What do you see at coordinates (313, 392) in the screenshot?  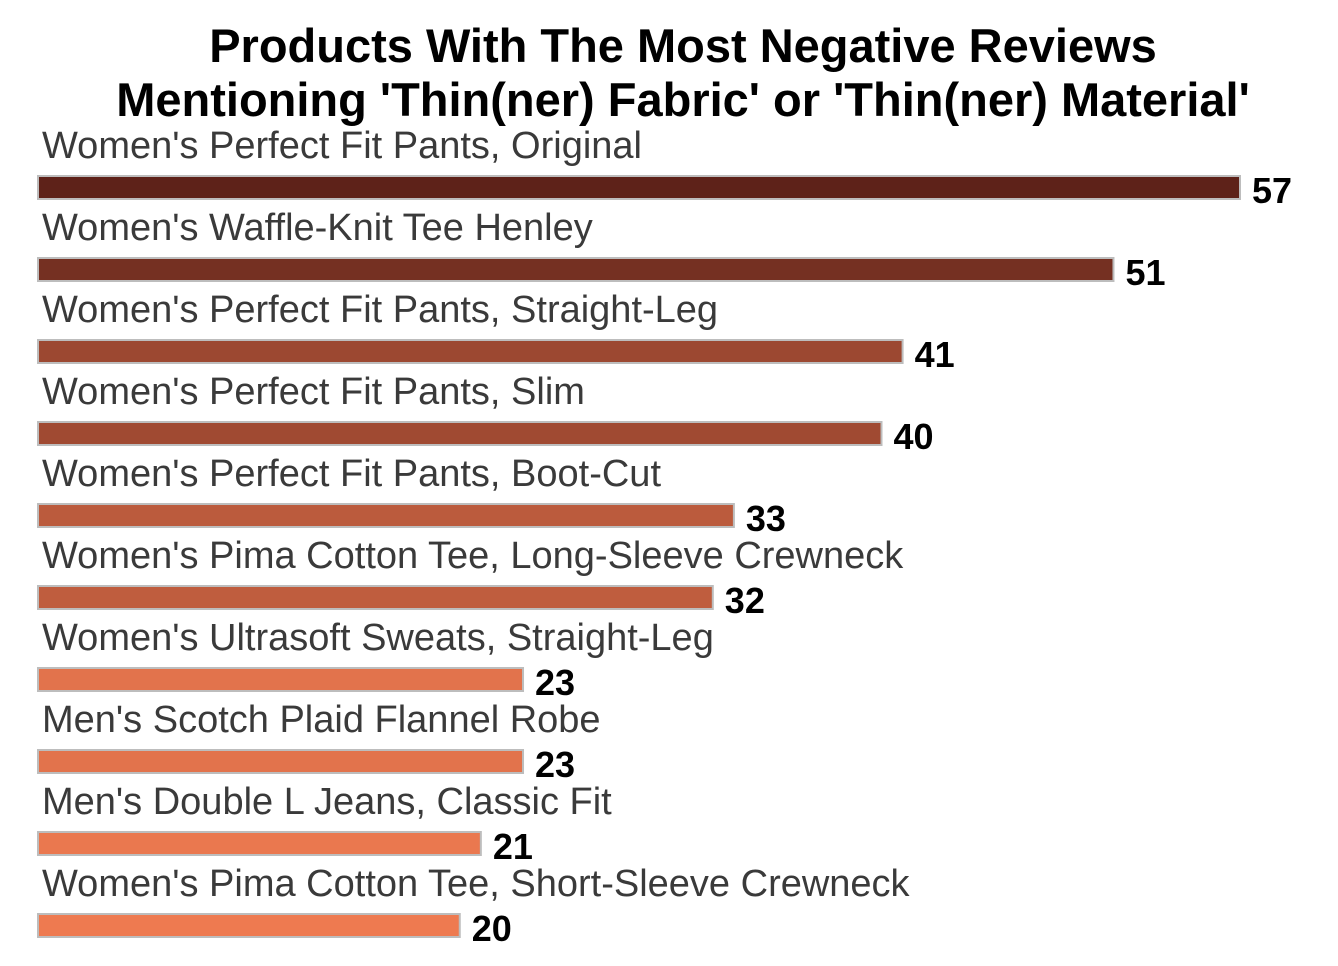 I see `category-label: Women's Perfect Fit Pants, Slim` at bounding box center [313, 392].